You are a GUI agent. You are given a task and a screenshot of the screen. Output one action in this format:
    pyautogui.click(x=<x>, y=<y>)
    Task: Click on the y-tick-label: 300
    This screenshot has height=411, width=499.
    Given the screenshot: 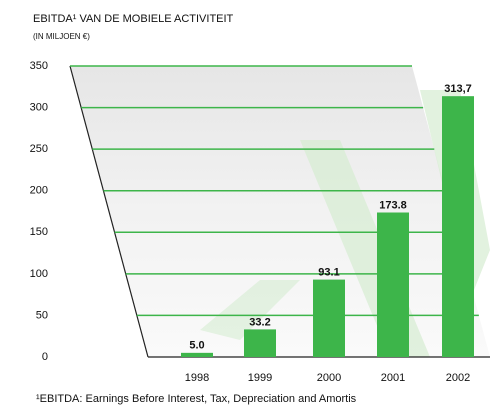 What is the action you would take?
    pyautogui.click(x=39, y=107)
    